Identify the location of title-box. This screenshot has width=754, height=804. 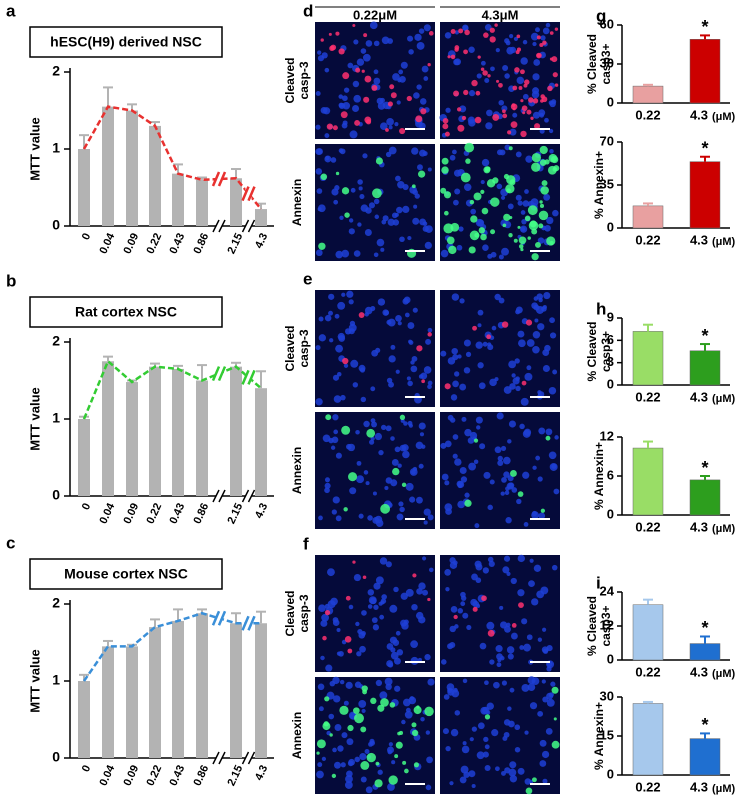
(126, 574).